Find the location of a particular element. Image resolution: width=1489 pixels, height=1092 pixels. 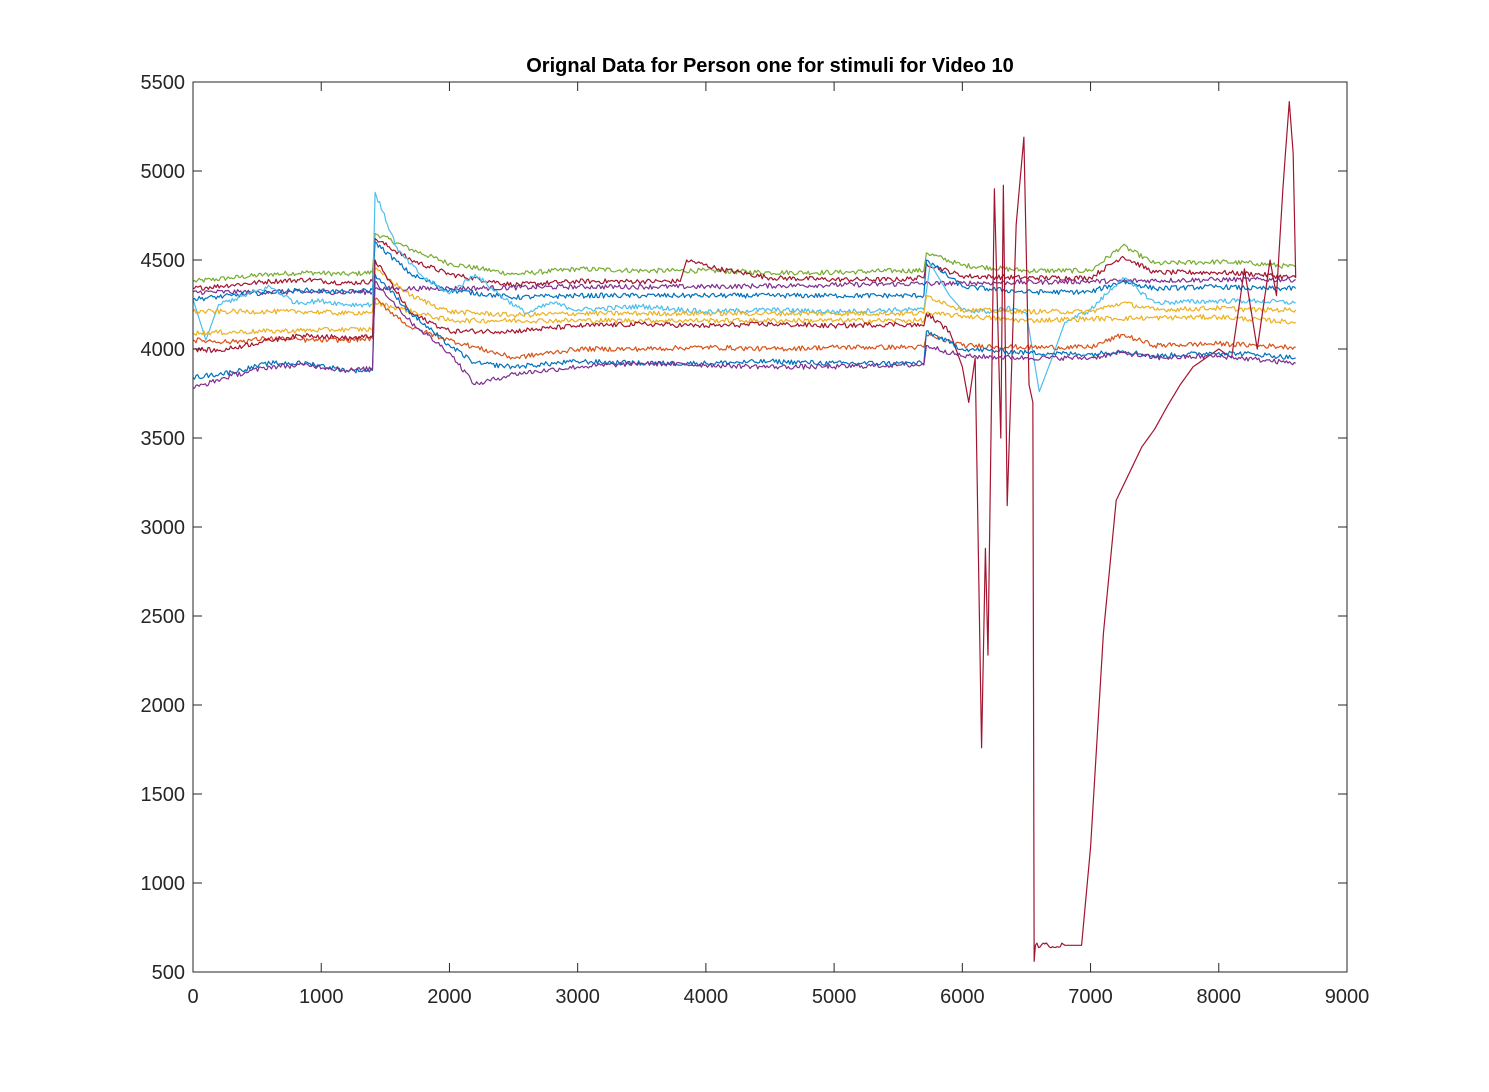

y-tick-label: 1500 is located at coordinates (163, 795).